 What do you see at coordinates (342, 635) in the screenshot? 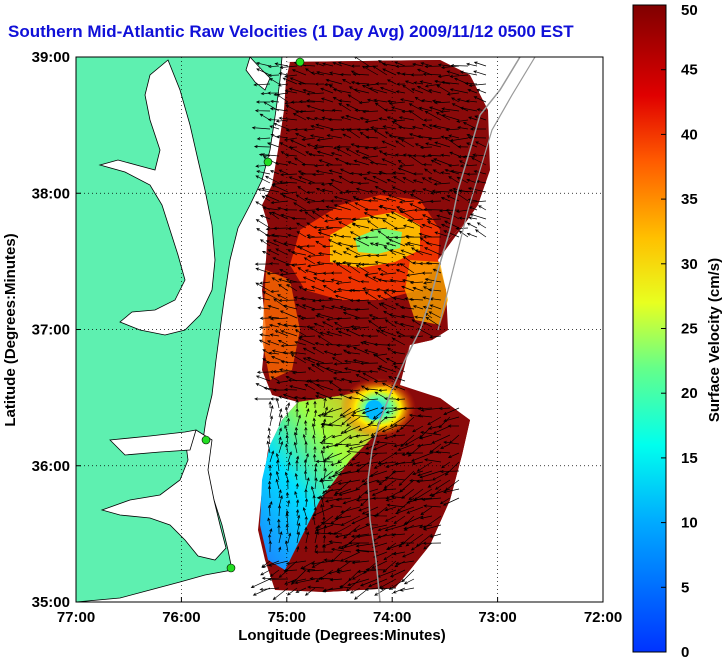
I see `x-axis-label: Longitude (Degrees:Minutes)` at bounding box center [342, 635].